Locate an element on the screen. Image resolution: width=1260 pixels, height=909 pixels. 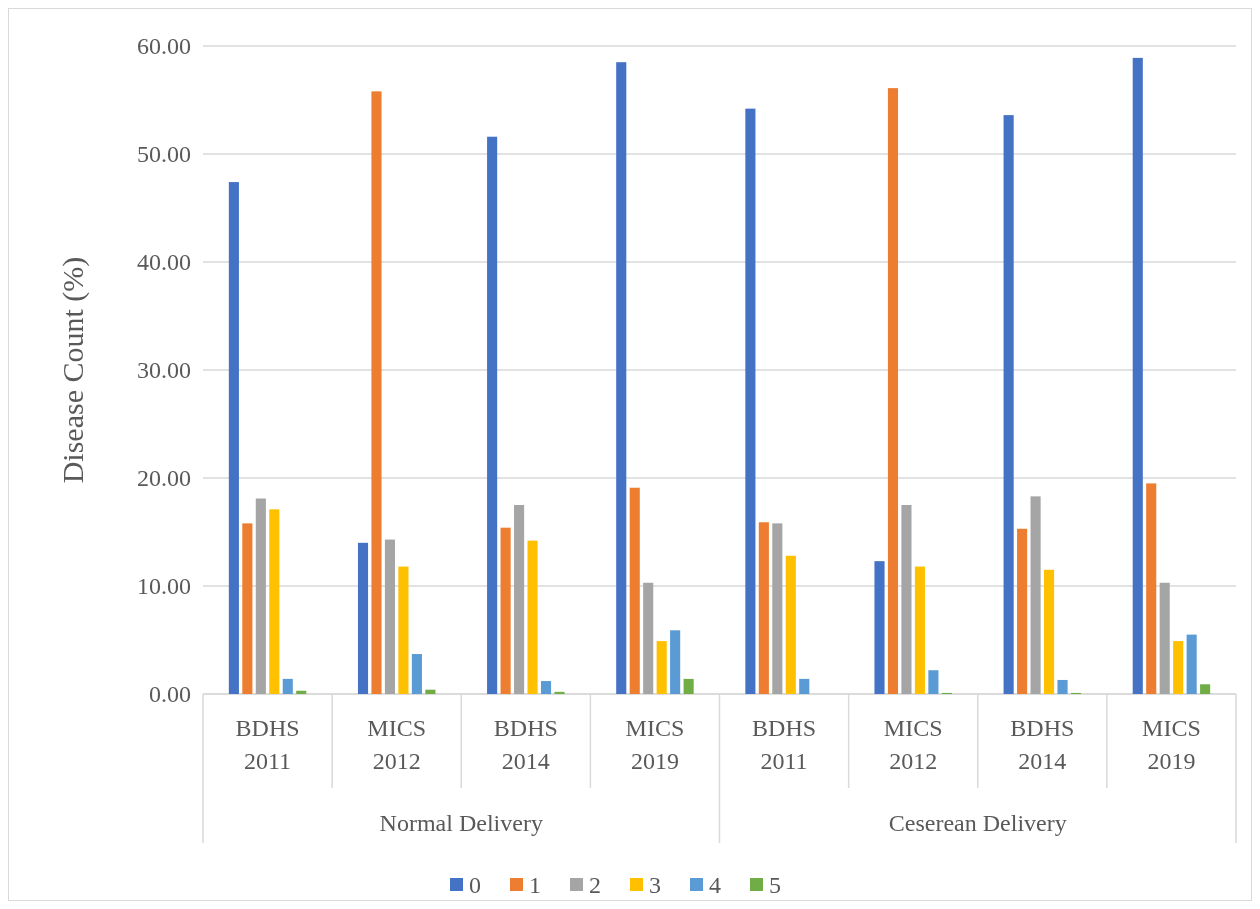
legend-label: 1 is located at coordinates (535, 885).